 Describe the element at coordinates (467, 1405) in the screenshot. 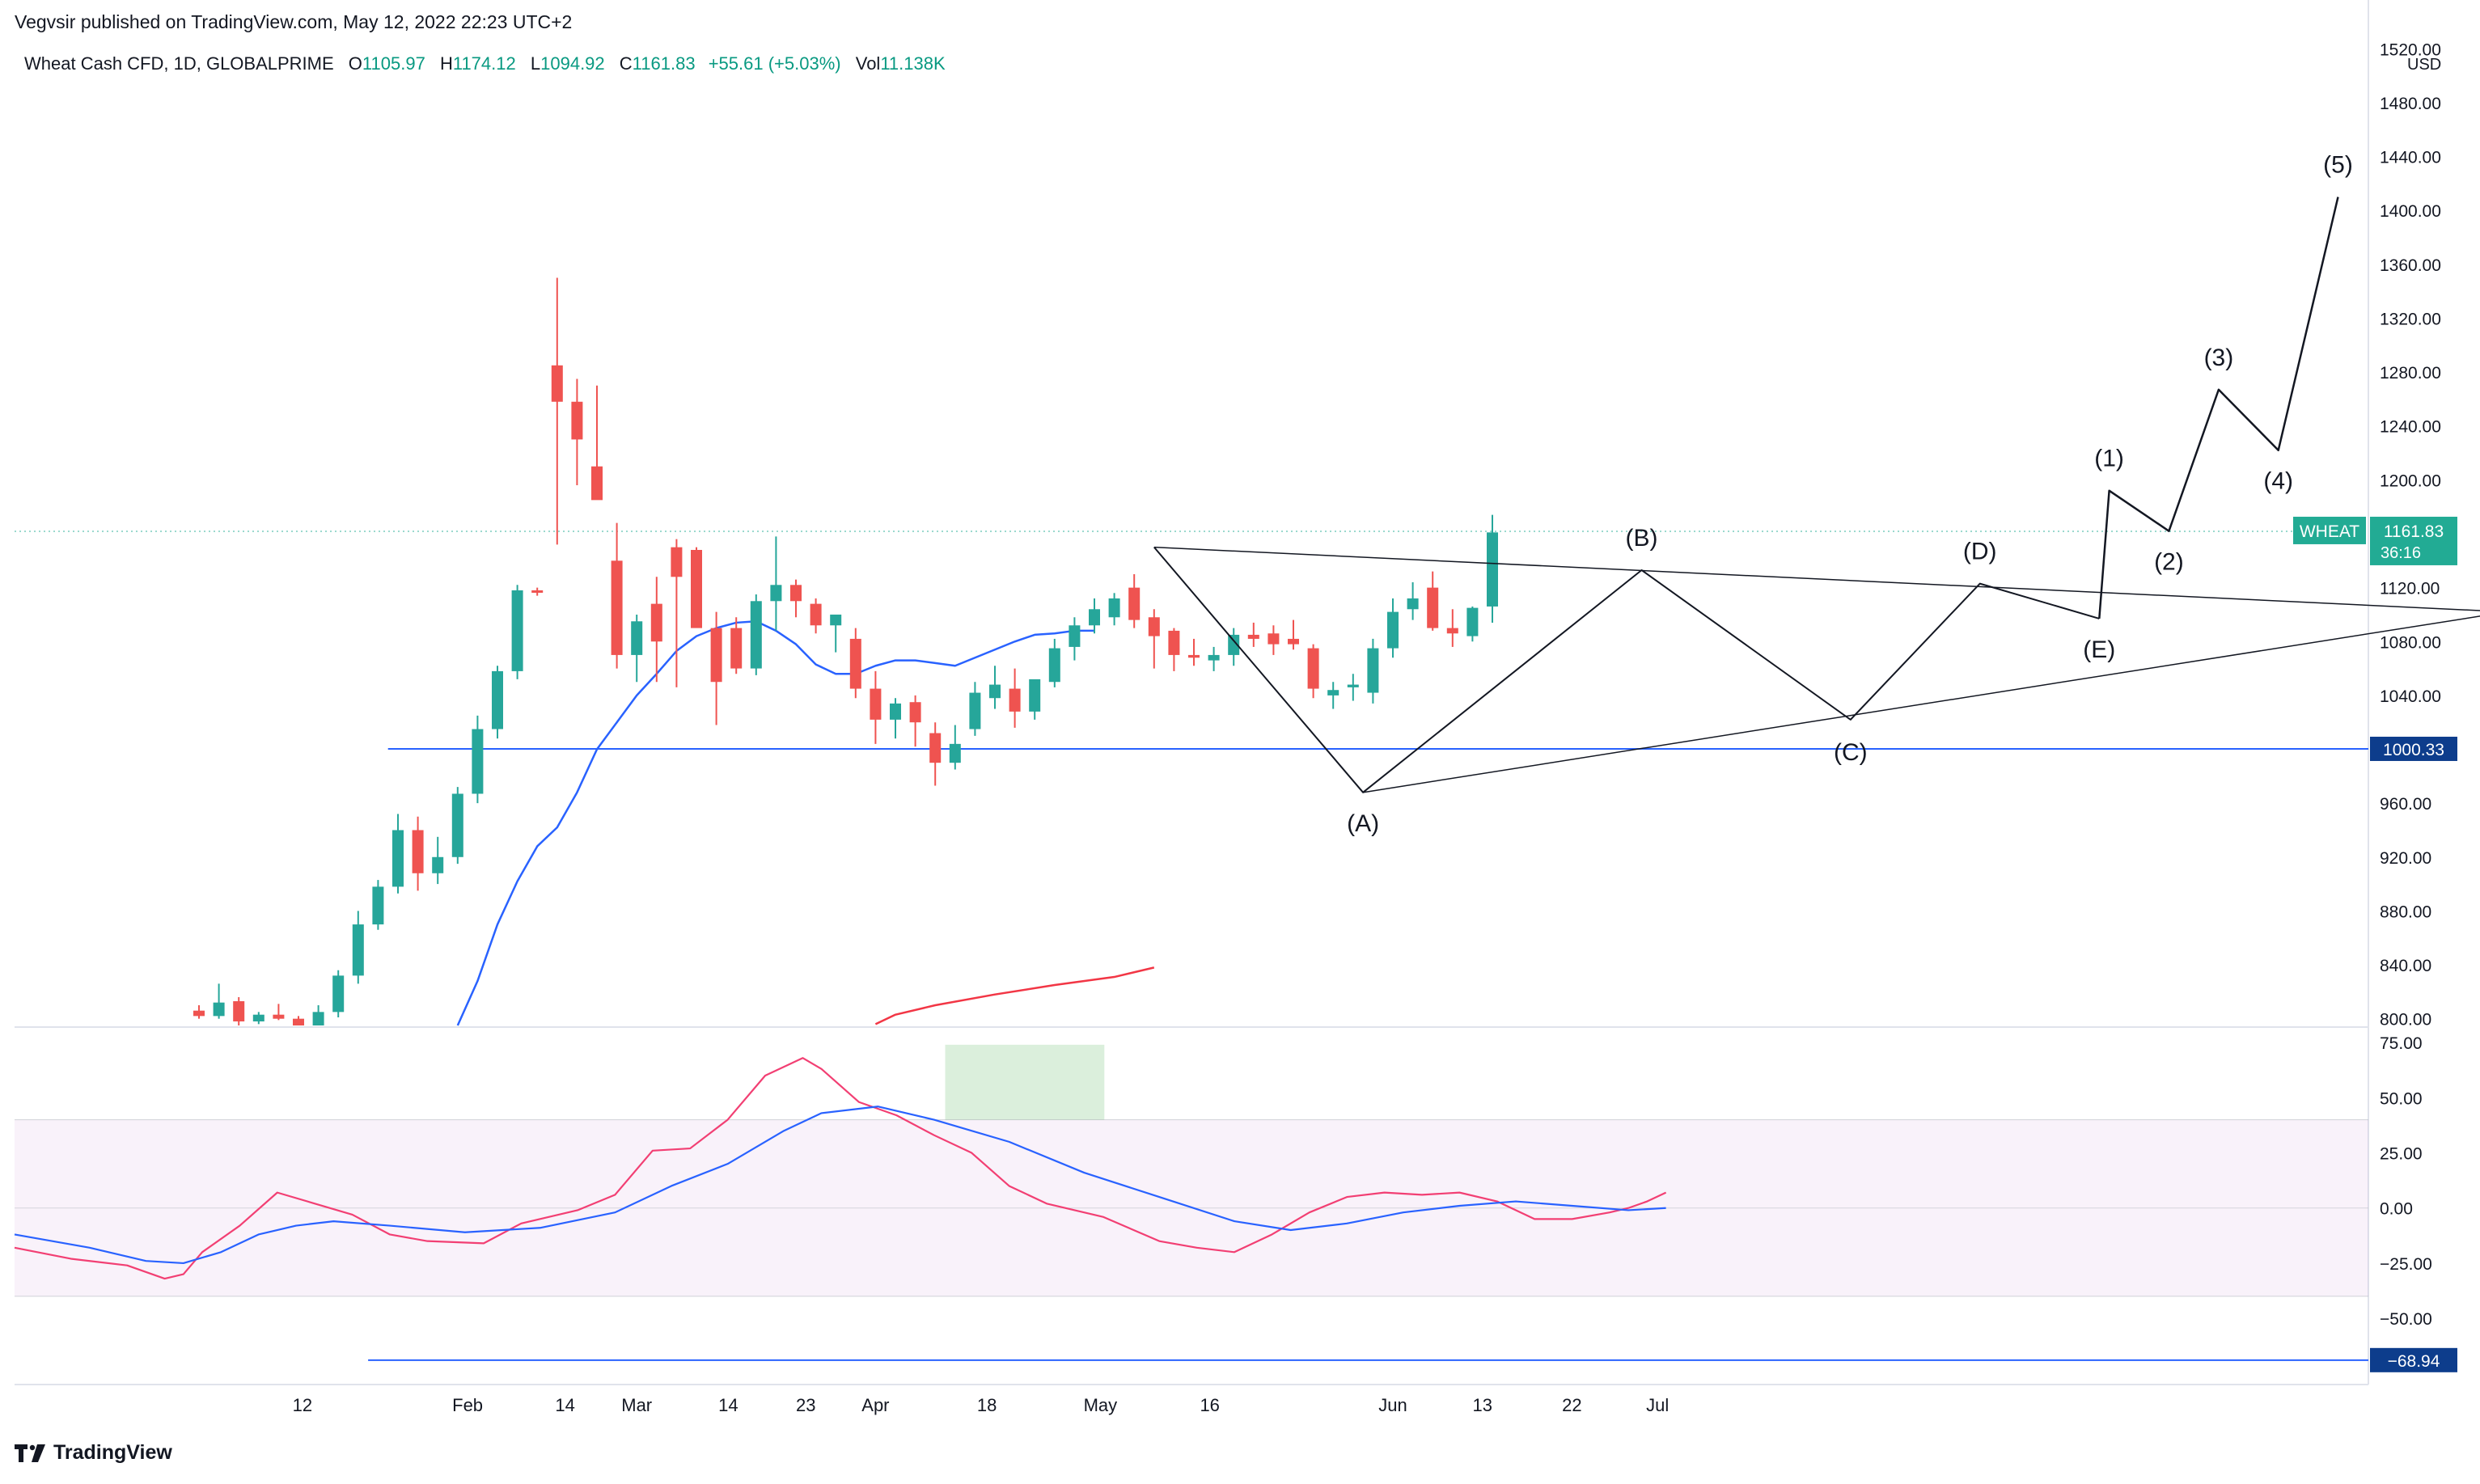

I see `time-tick-label: Feb` at that location.